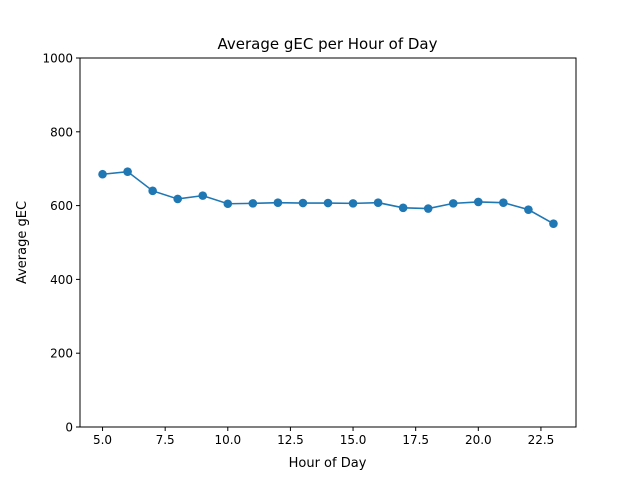 This screenshot has height=480, width=640. What do you see at coordinates (415, 440) in the screenshot?
I see `x-tick-label: 17.5` at bounding box center [415, 440].